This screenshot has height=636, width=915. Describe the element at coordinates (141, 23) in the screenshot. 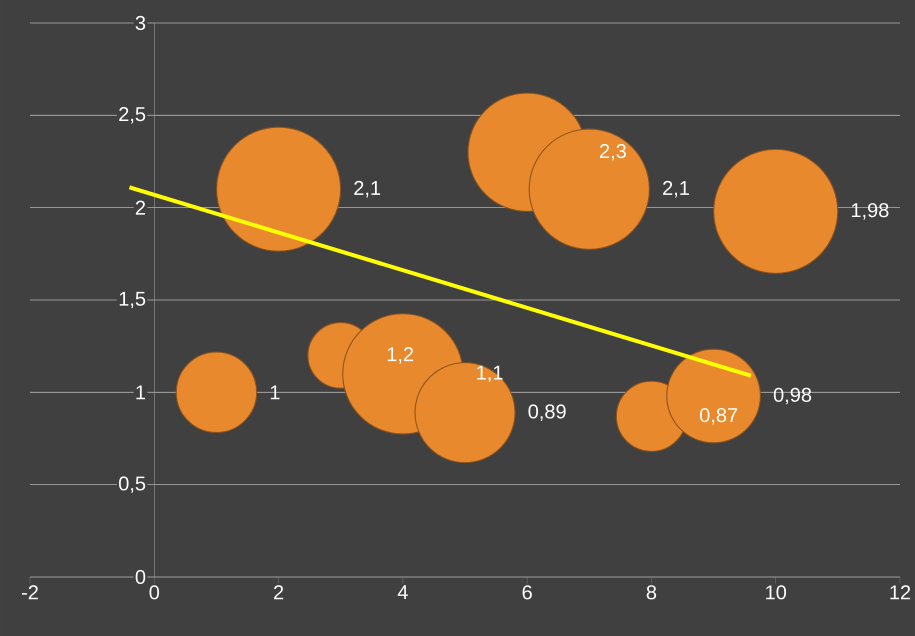

I see `y-tick-label: 3` at that location.